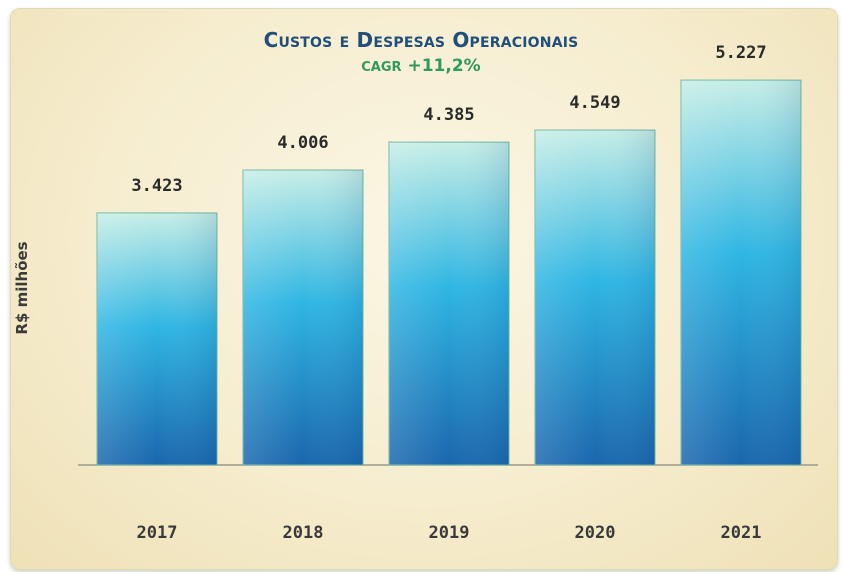 This screenshot has width=842, height=572. What do you see at coordinates (595, 533) in the screenshot?
I see `x-tick-label-2020: 2020` at bounding box center [595, 533].